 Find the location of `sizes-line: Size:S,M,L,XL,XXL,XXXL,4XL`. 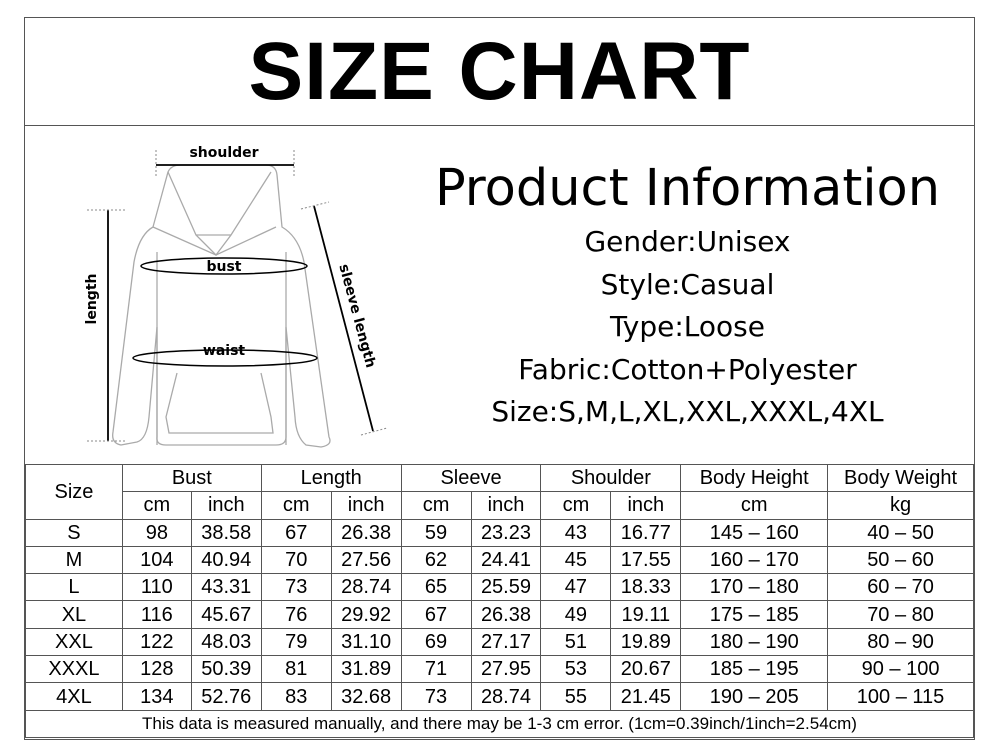

sizes-line: Size:S,M,L,XL,XXL,XXXL,4XL is located at coordinates (687, 411).